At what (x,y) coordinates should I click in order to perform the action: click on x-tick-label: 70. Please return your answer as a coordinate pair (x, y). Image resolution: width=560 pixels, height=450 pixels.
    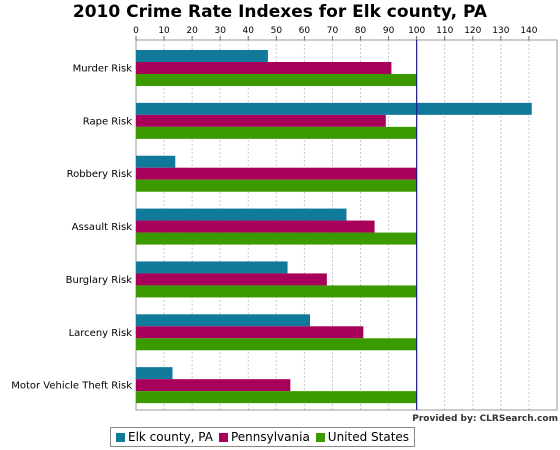
    Looking at the image, I should click on (333, 31).